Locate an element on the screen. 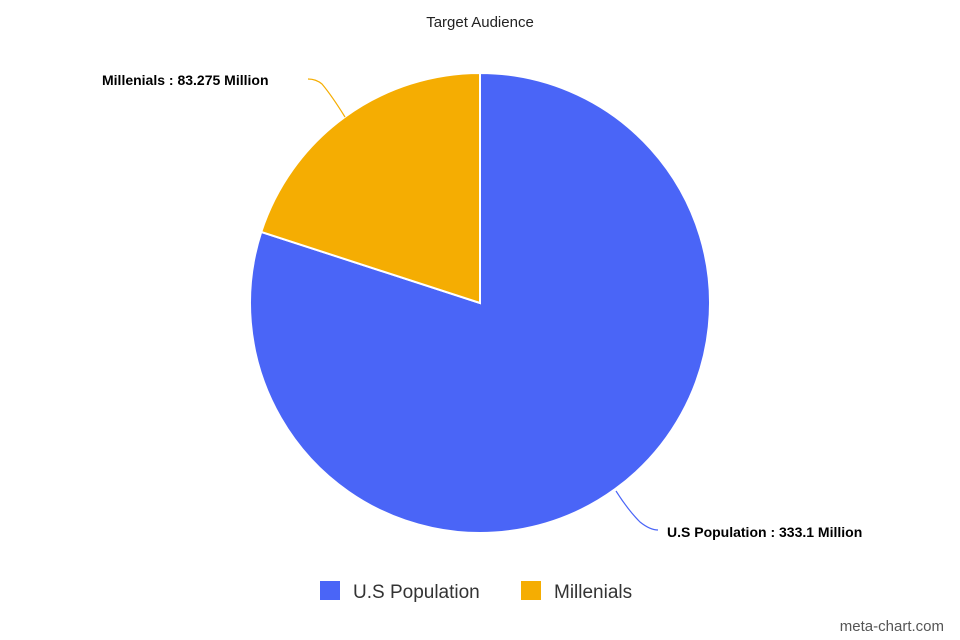 The image size is (960, 640). legend-swatch-millenials is located at coordinates (531, 590).